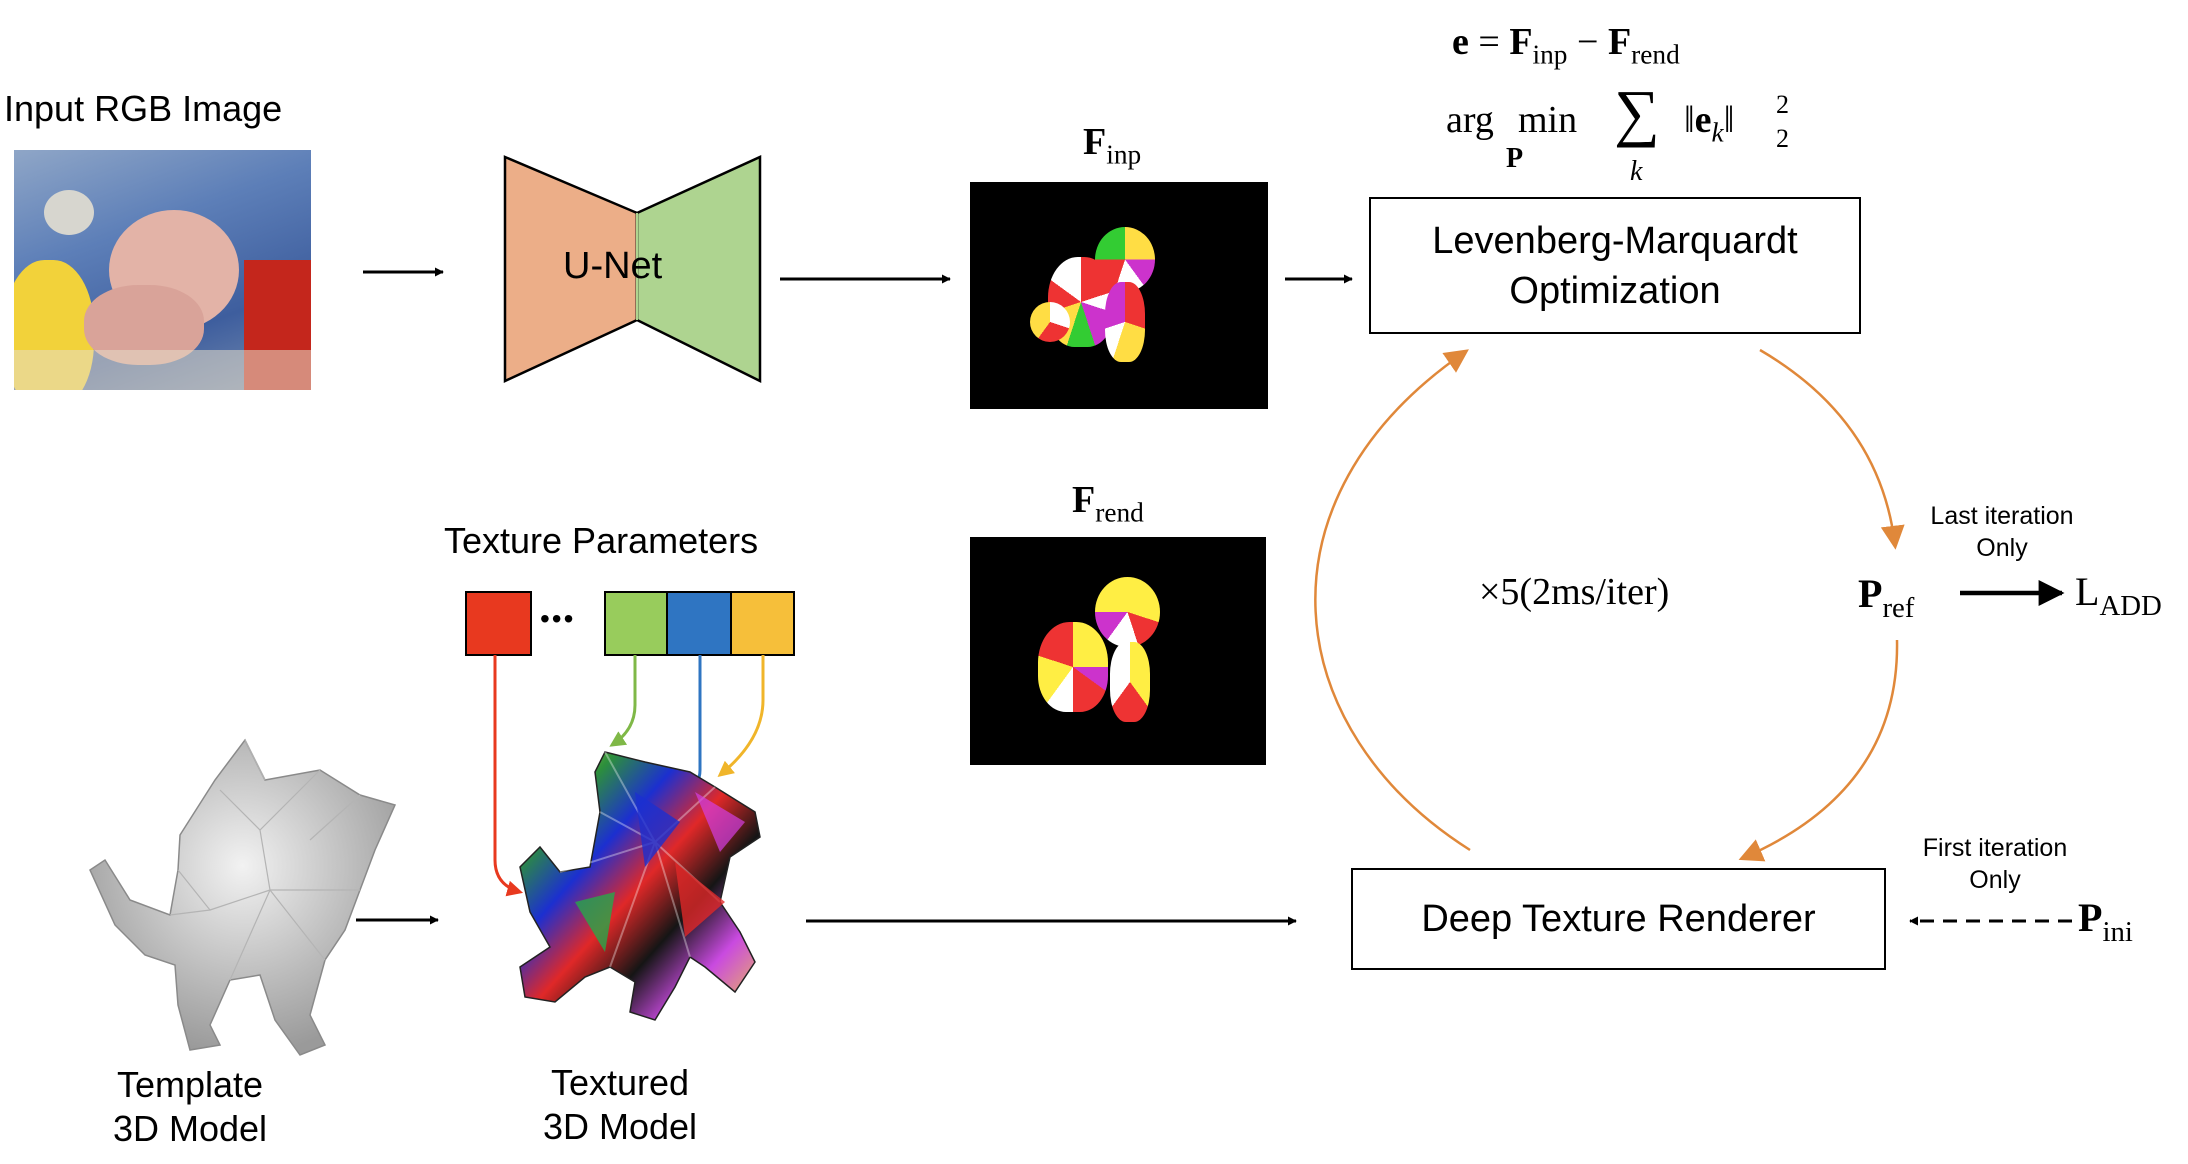 Image resolution: width=2188 pixels, height=1164 pixels. I want to click on texture-parameters-ellipsis: •••, so click(558, 618).